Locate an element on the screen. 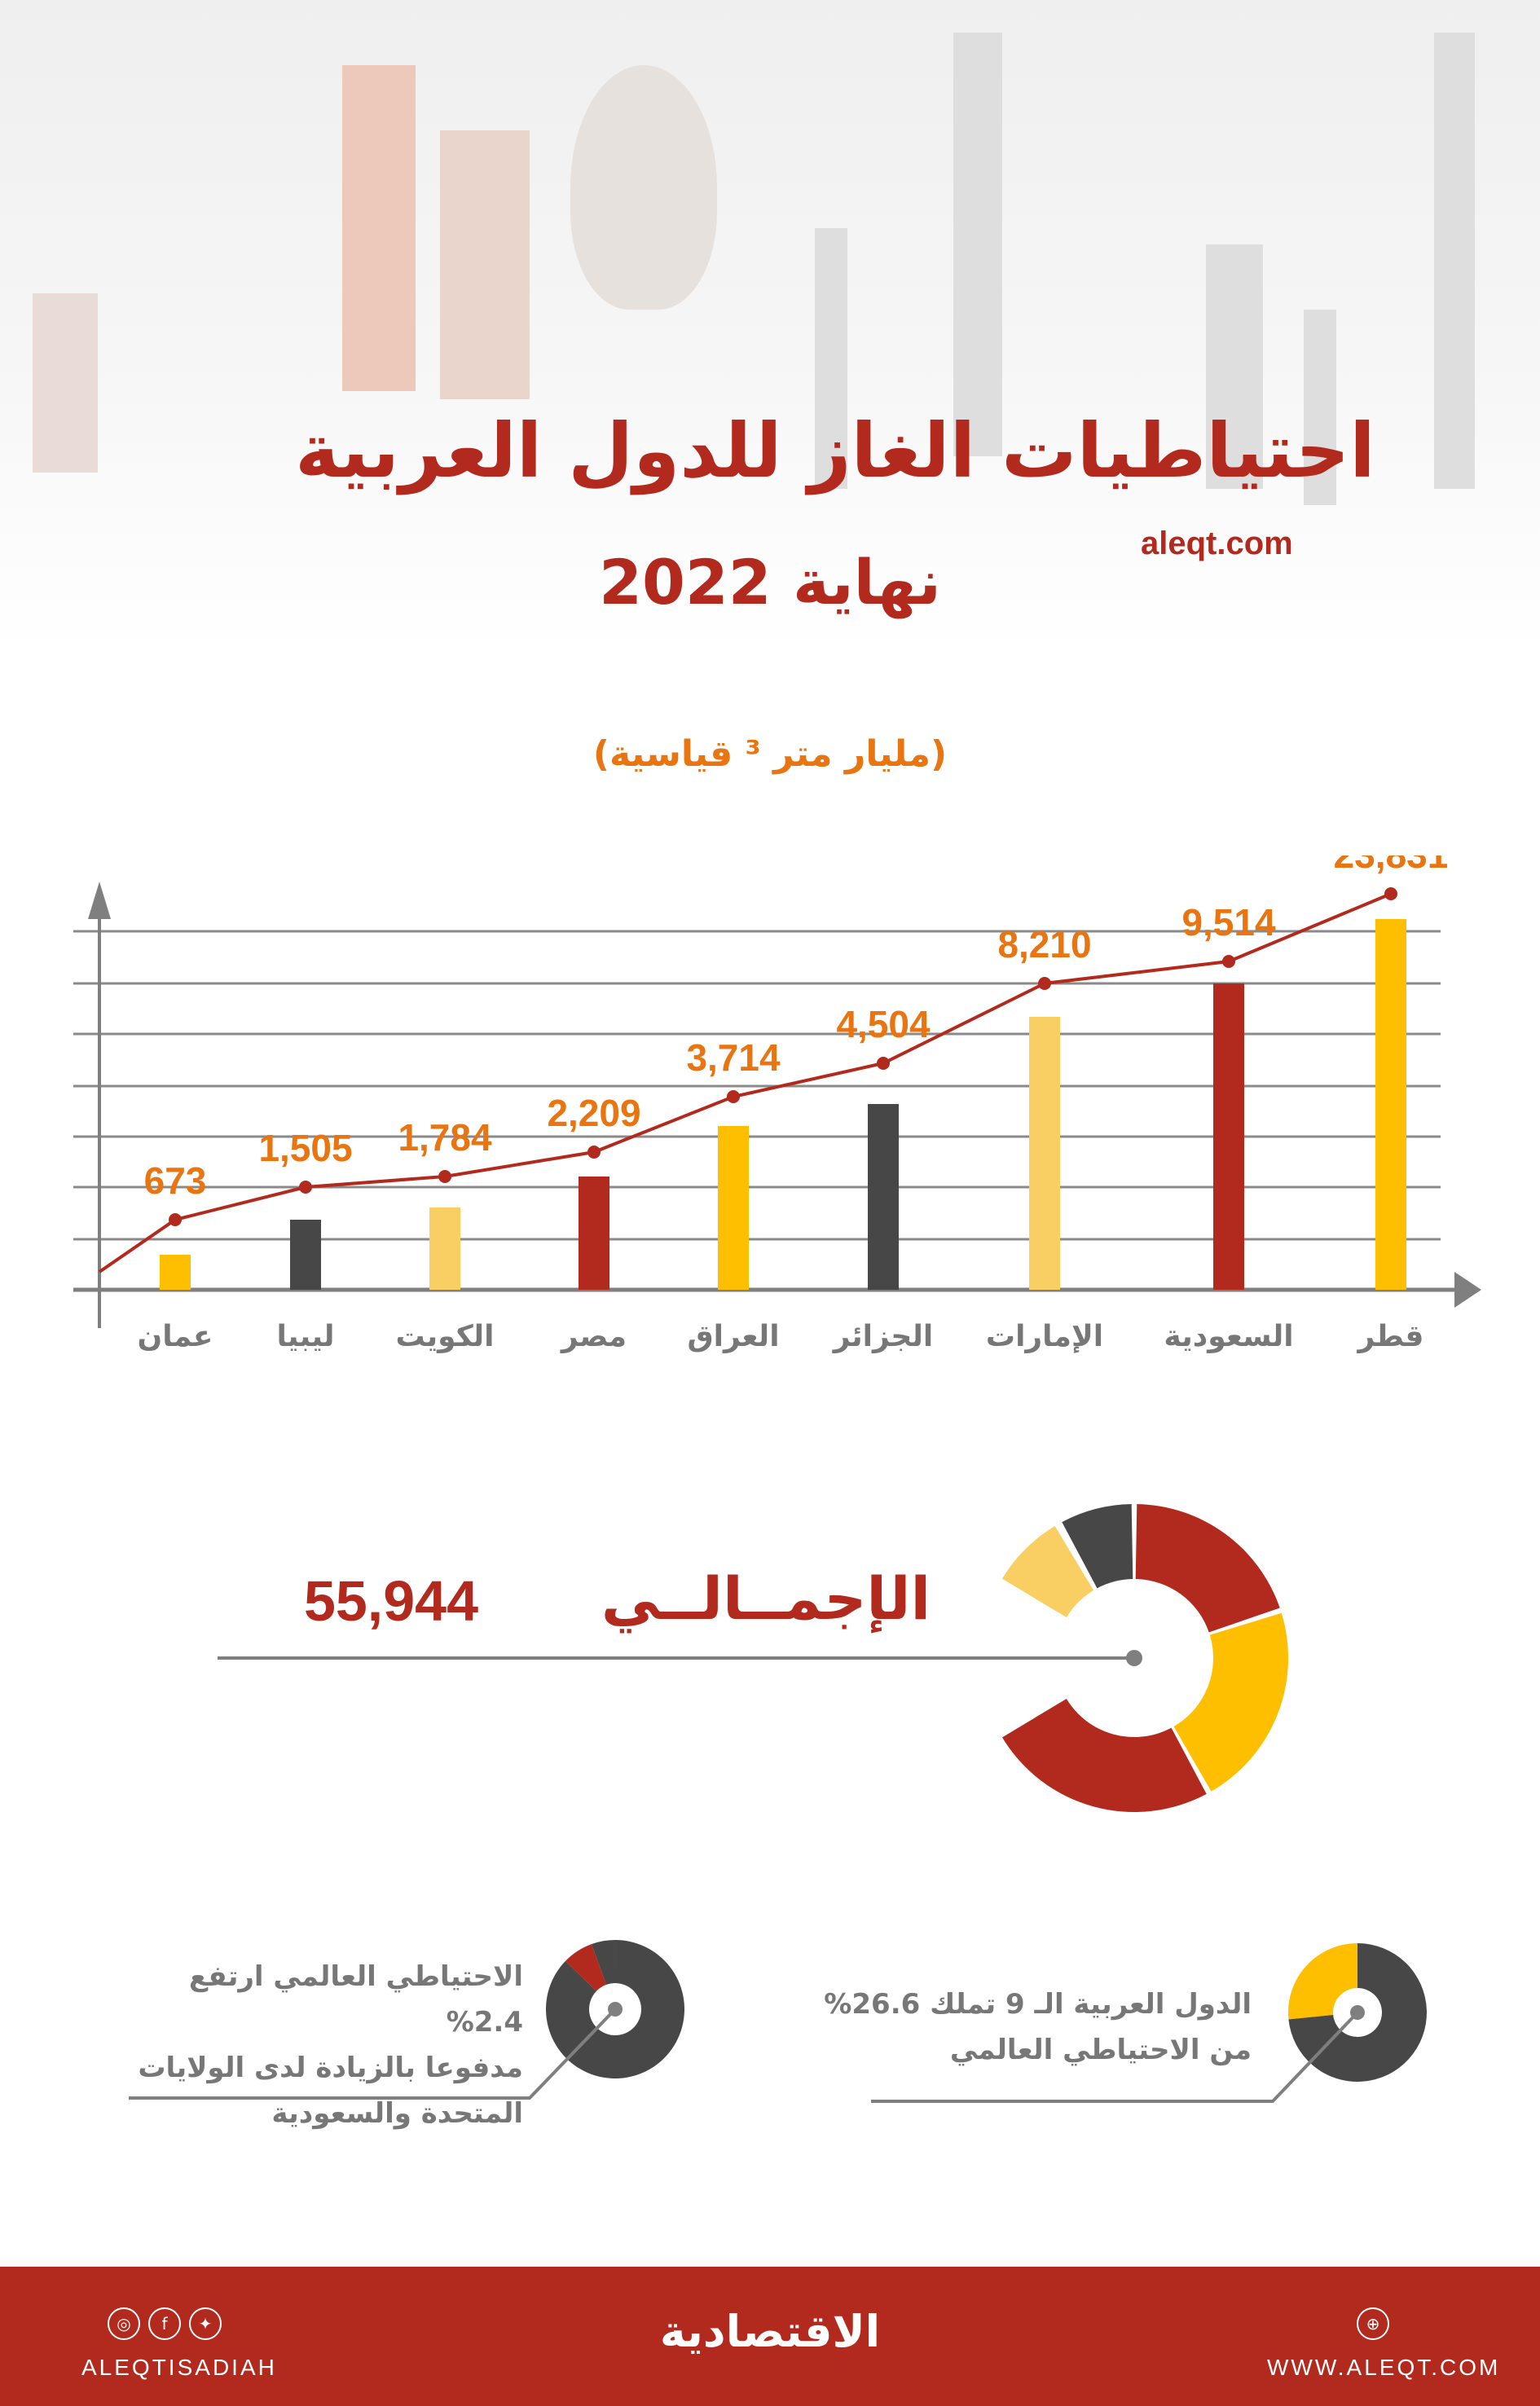 The height and width of the screenshot is (2406, 1540). category-label: السعودية is located at coordinates (1228, 1337).